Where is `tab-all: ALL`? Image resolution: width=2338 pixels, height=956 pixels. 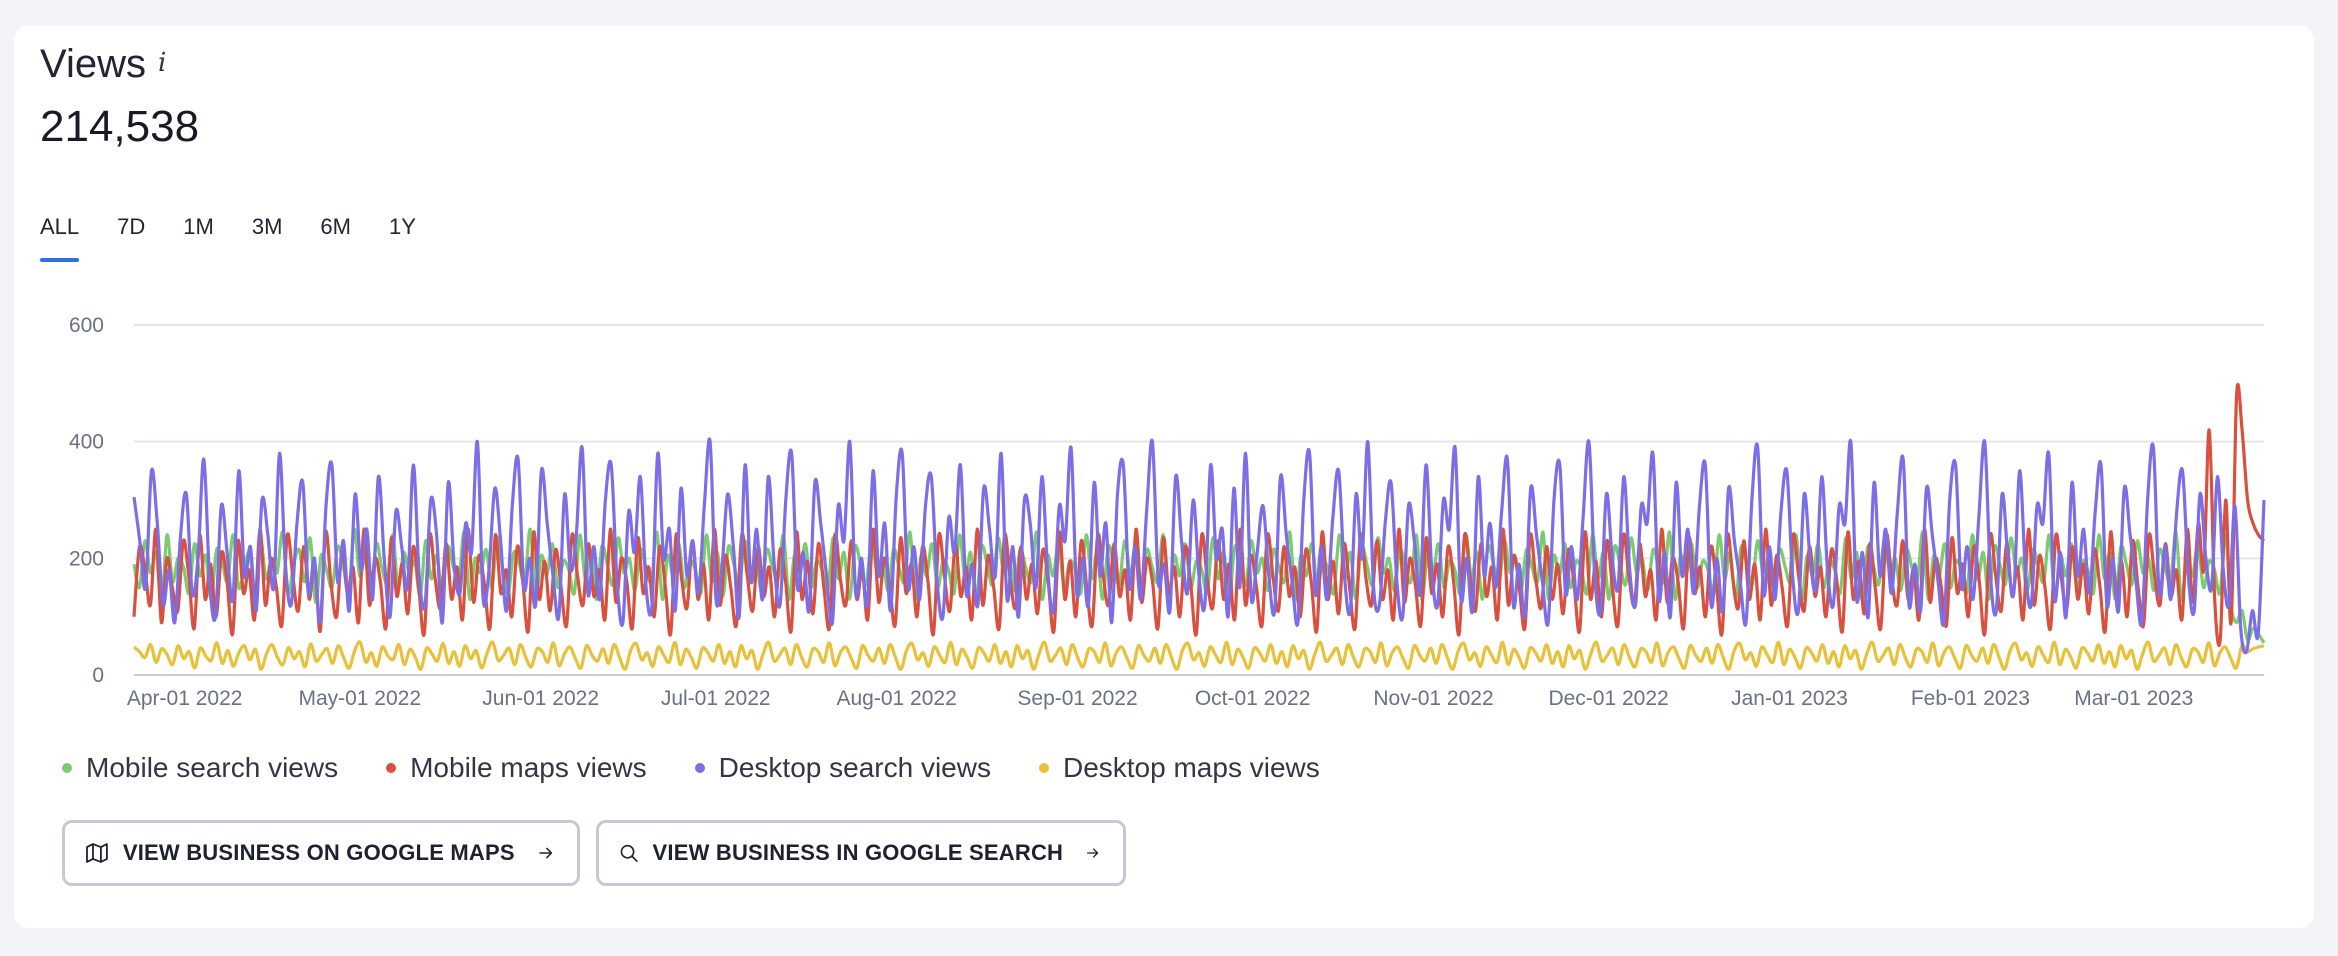 tab-all: ALL is located at coordinates (60, 238).